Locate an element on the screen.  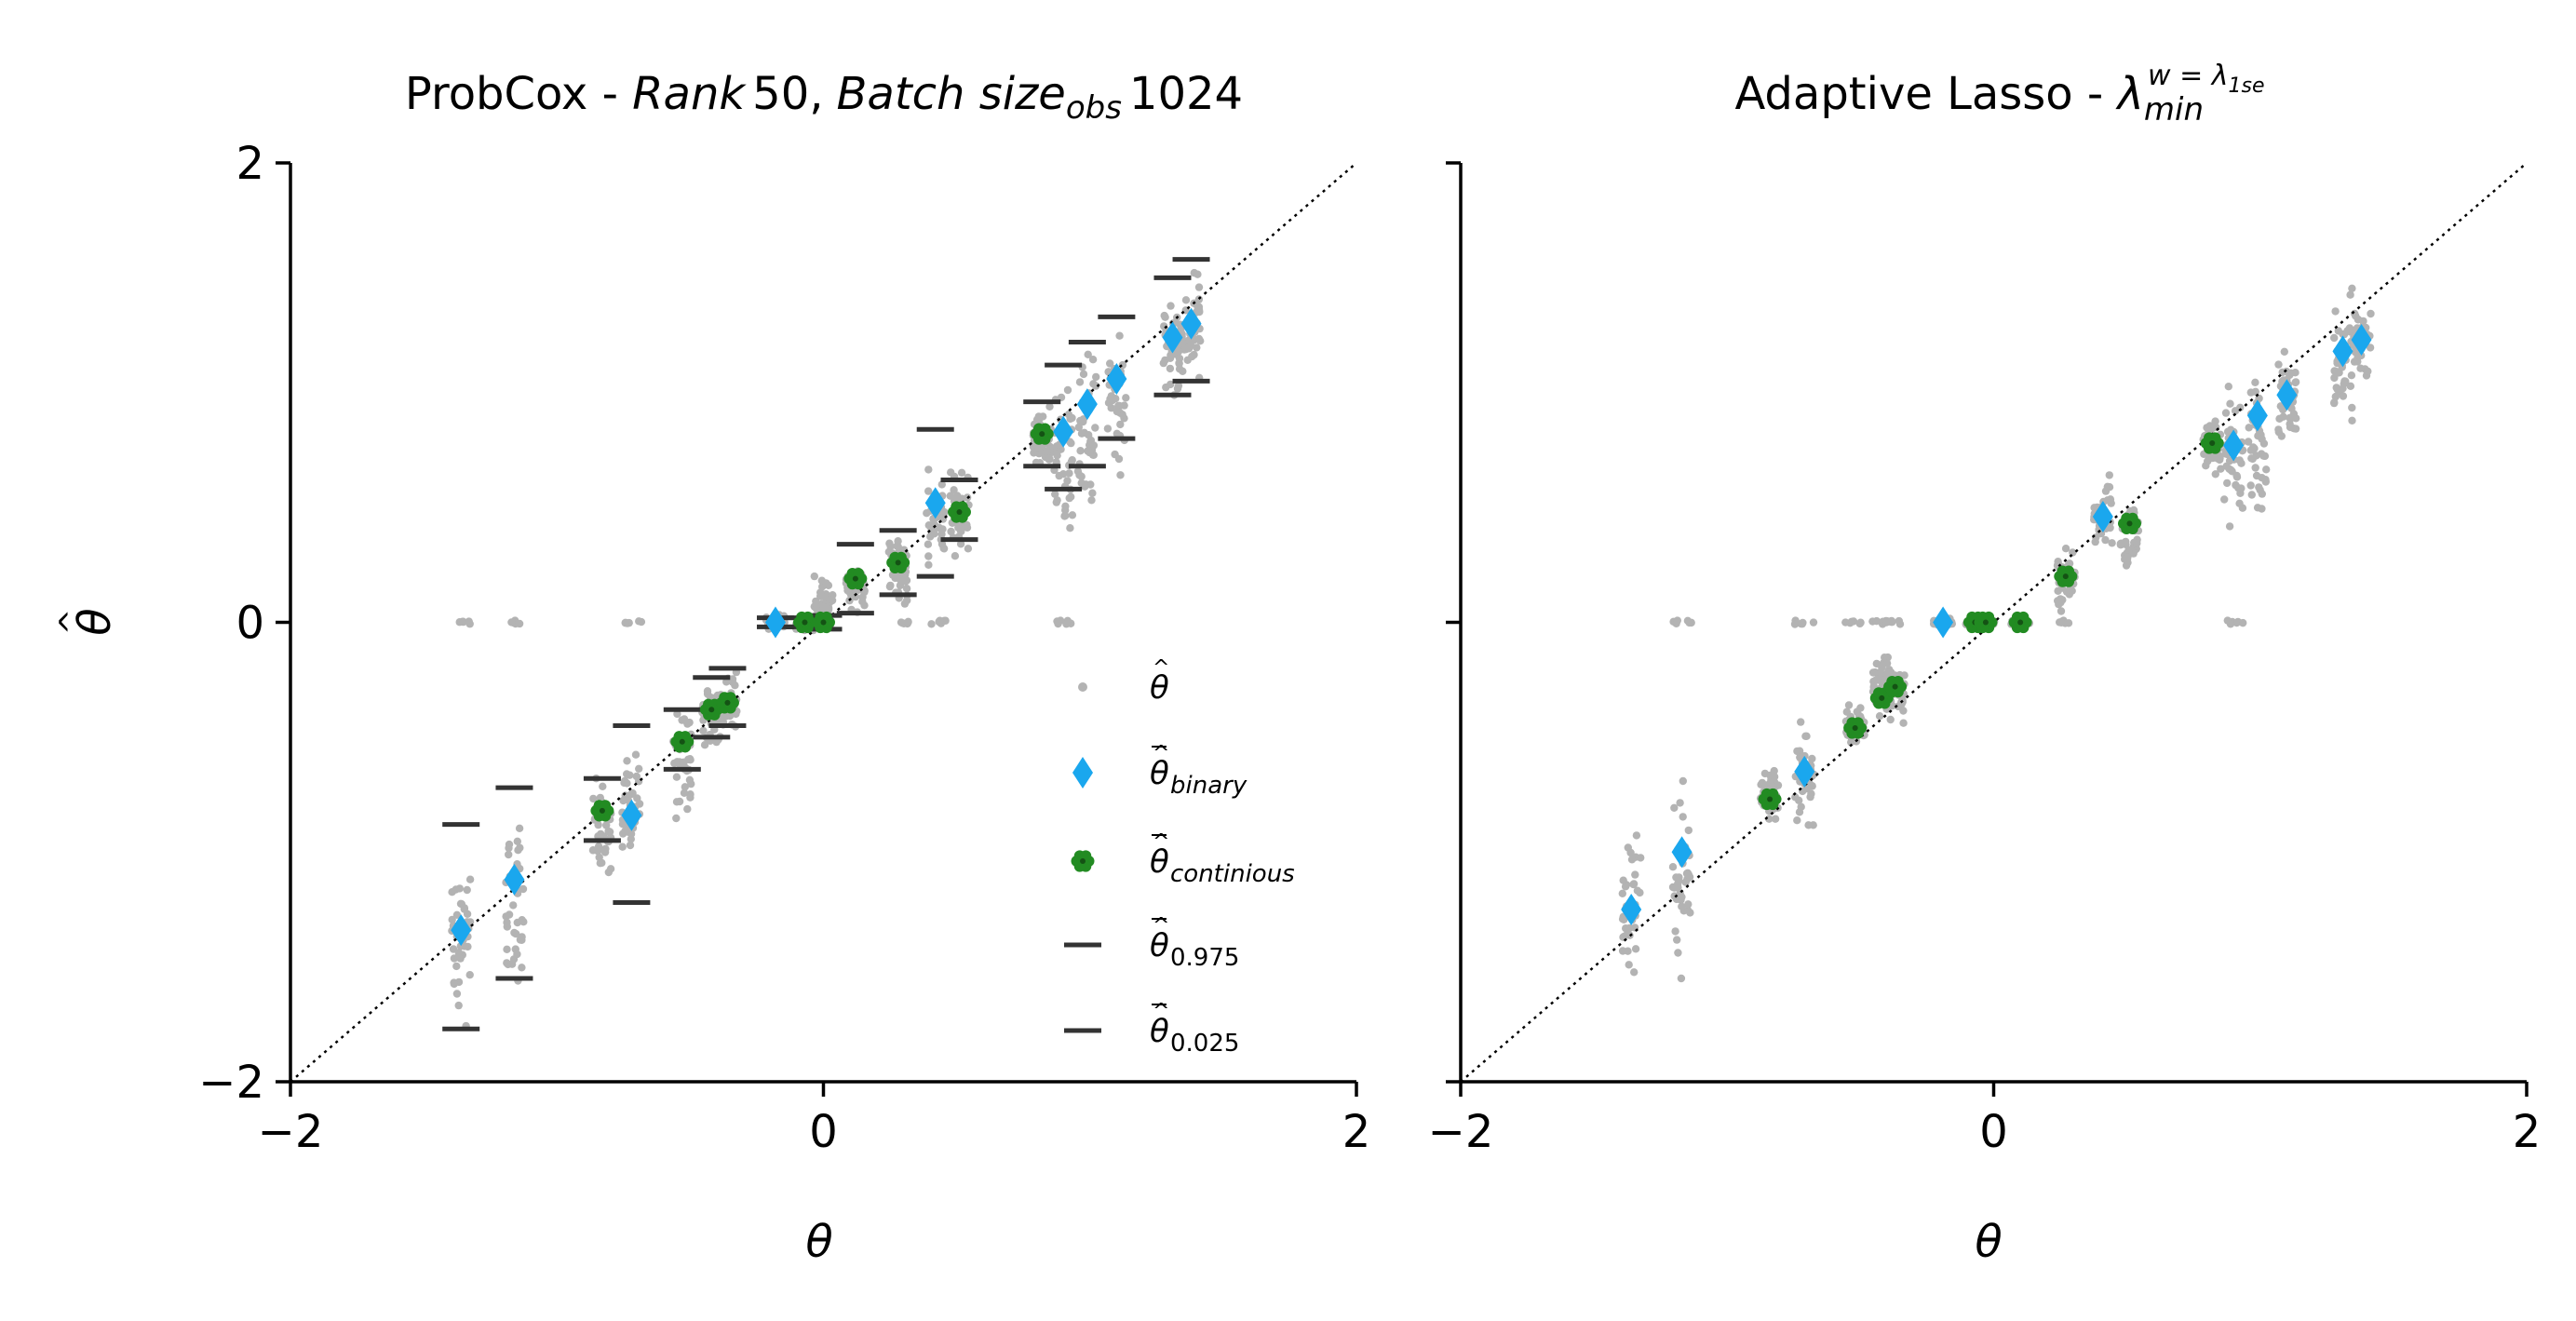
title-left-batch-sub: obs is located at coordinates (1094, 108).